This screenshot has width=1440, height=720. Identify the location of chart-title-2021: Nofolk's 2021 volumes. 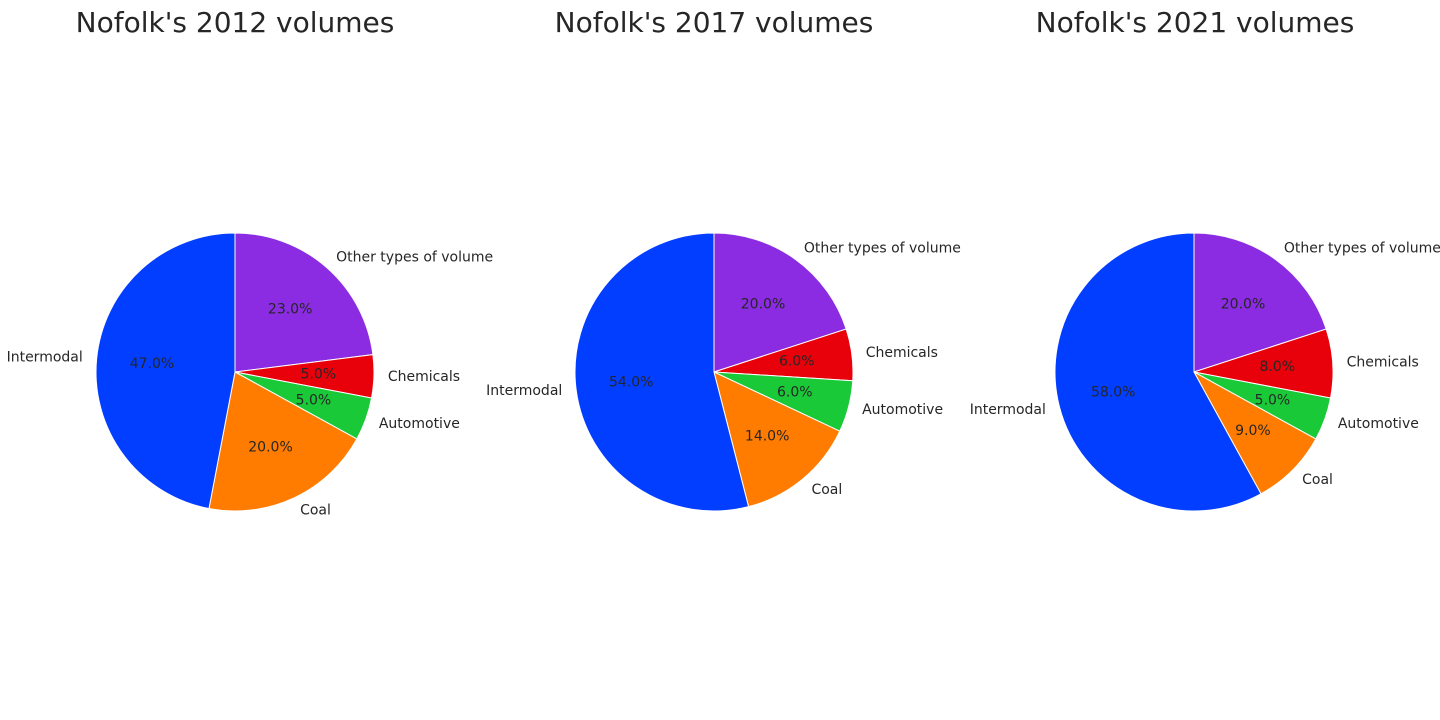
(1195, 22).